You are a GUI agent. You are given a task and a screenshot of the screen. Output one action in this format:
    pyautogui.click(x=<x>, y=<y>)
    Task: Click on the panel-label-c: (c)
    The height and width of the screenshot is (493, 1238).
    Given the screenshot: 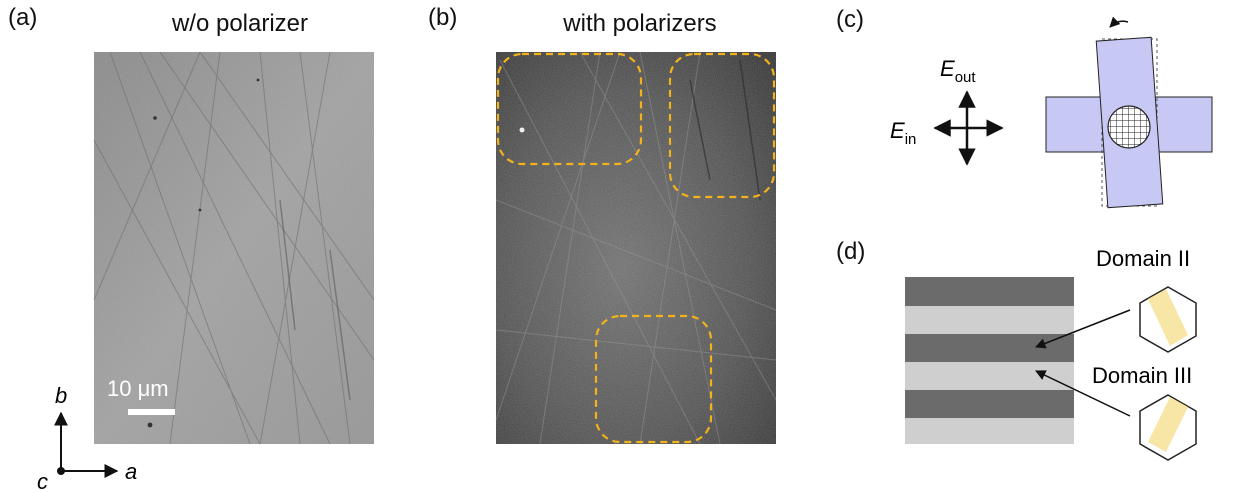 What is the action you would take?
    pyautogui.click(x=850, y=19)
    